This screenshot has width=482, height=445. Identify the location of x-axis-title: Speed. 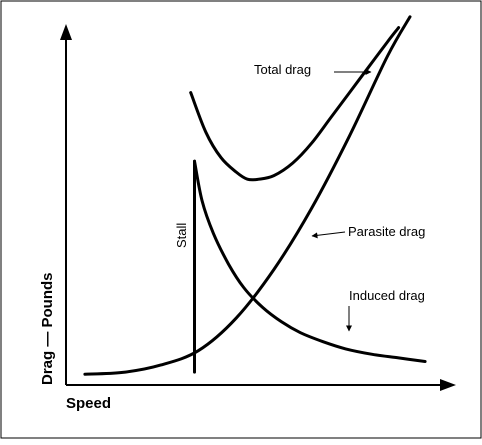
(88, 403).